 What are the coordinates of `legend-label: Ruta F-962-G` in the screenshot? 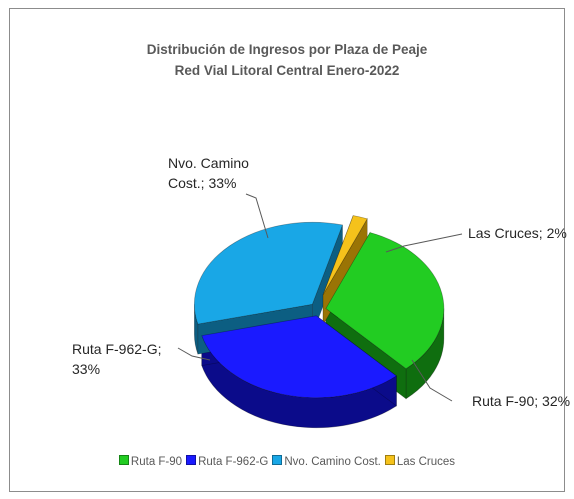 It's located at (233, 462).